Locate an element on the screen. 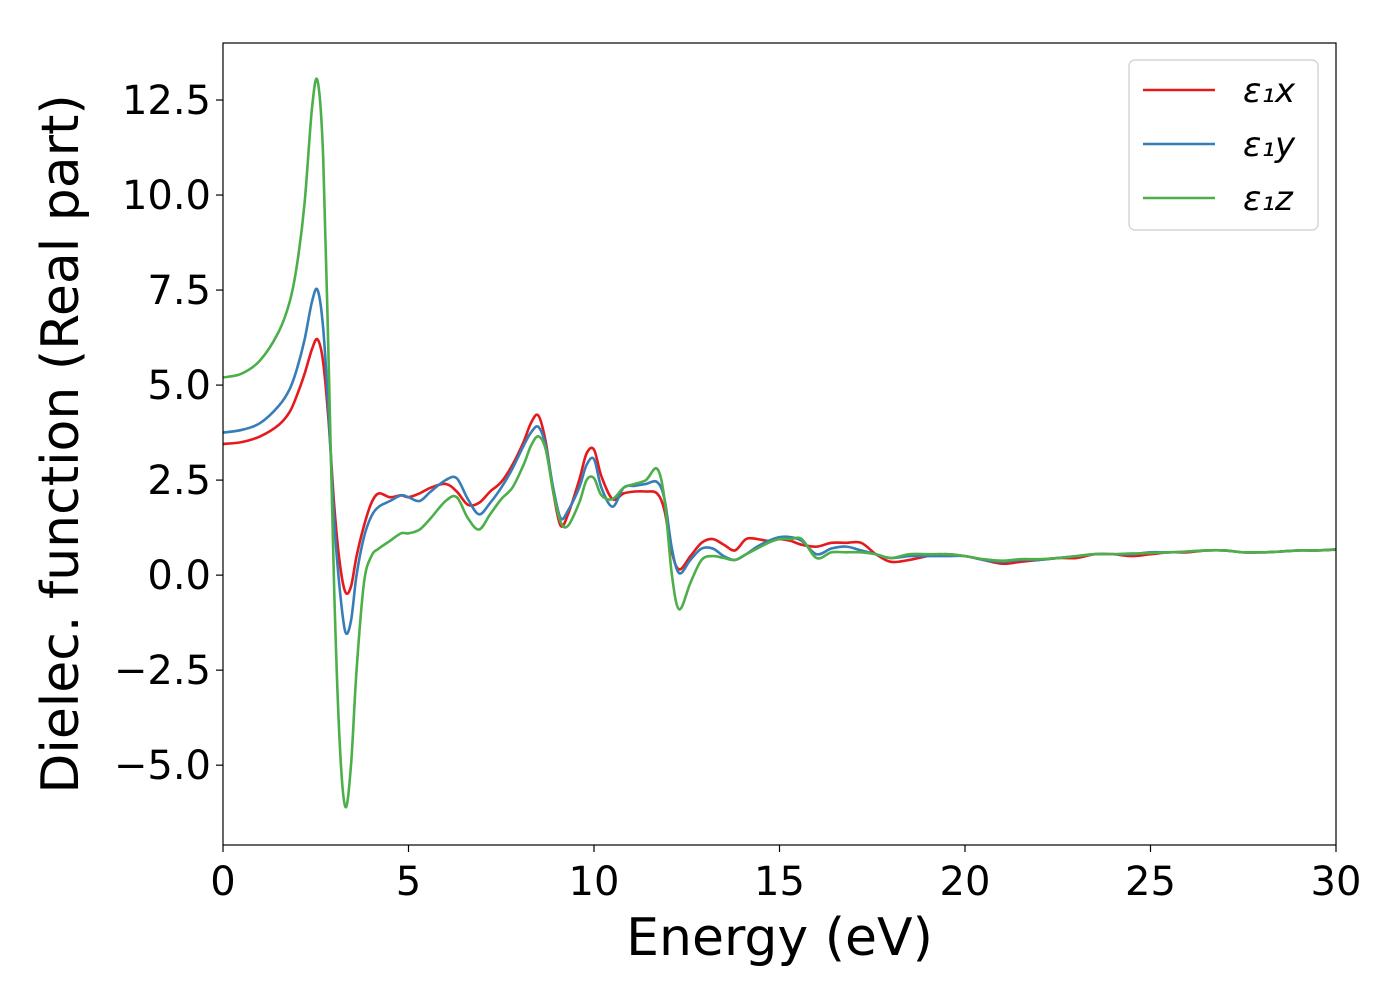 The image size is (1400, 1000). y-tick-label: −5.0 is located at coordinates (162, 766).